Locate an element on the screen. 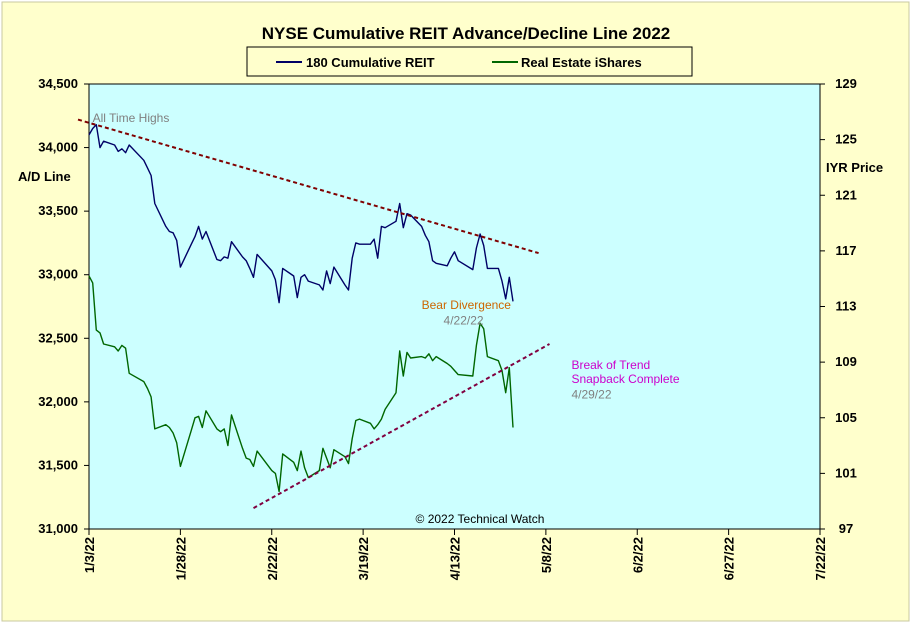  left-tick-label: 34,000 is located at coordinates (58, 147).